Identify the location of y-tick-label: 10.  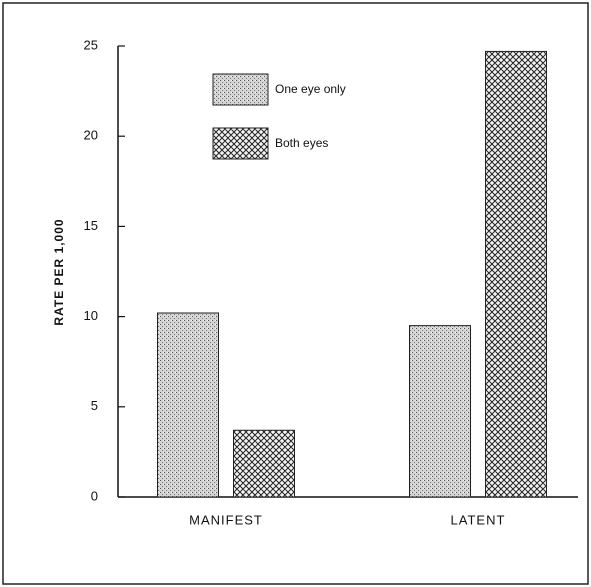
(91, 315).